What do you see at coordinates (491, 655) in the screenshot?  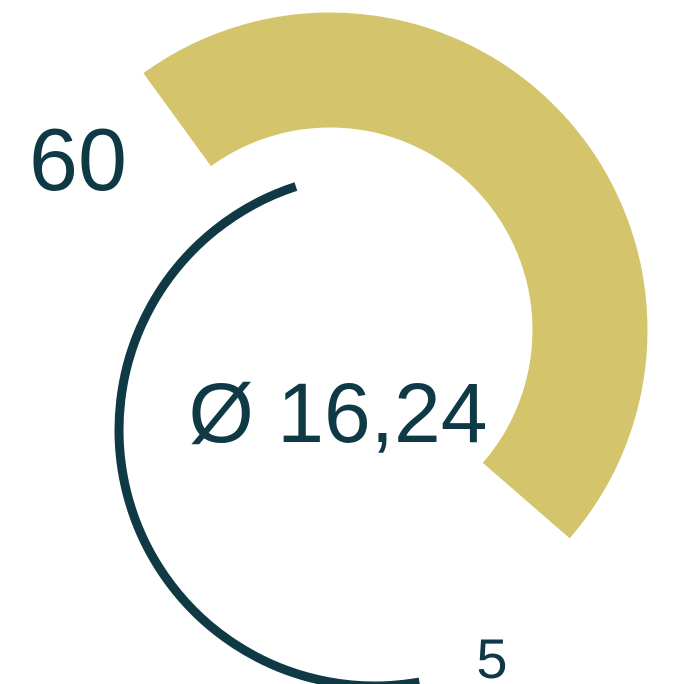 I see `min-value-label: 5` at bounding box center [491, 655].